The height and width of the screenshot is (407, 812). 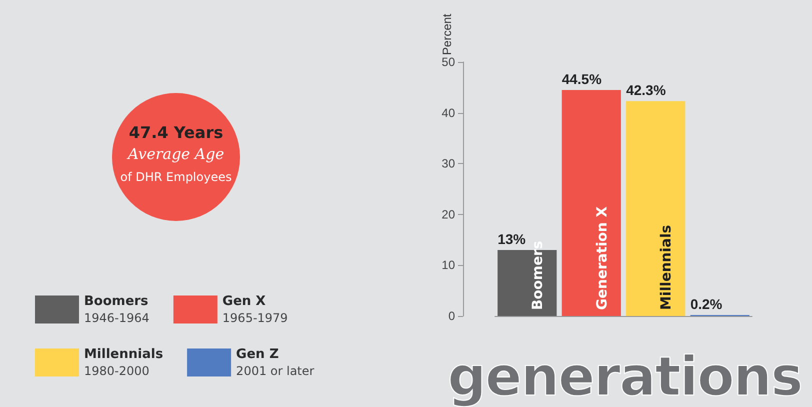 What do you see at coordinates (582, 78) in the screenshot?
I see `data-label: 44.5%` at bounding box center [582, 78].